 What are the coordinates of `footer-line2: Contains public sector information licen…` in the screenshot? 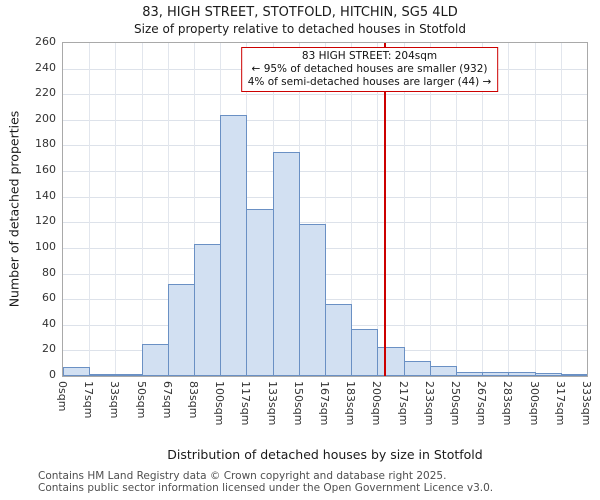 It's located at (266, 488).